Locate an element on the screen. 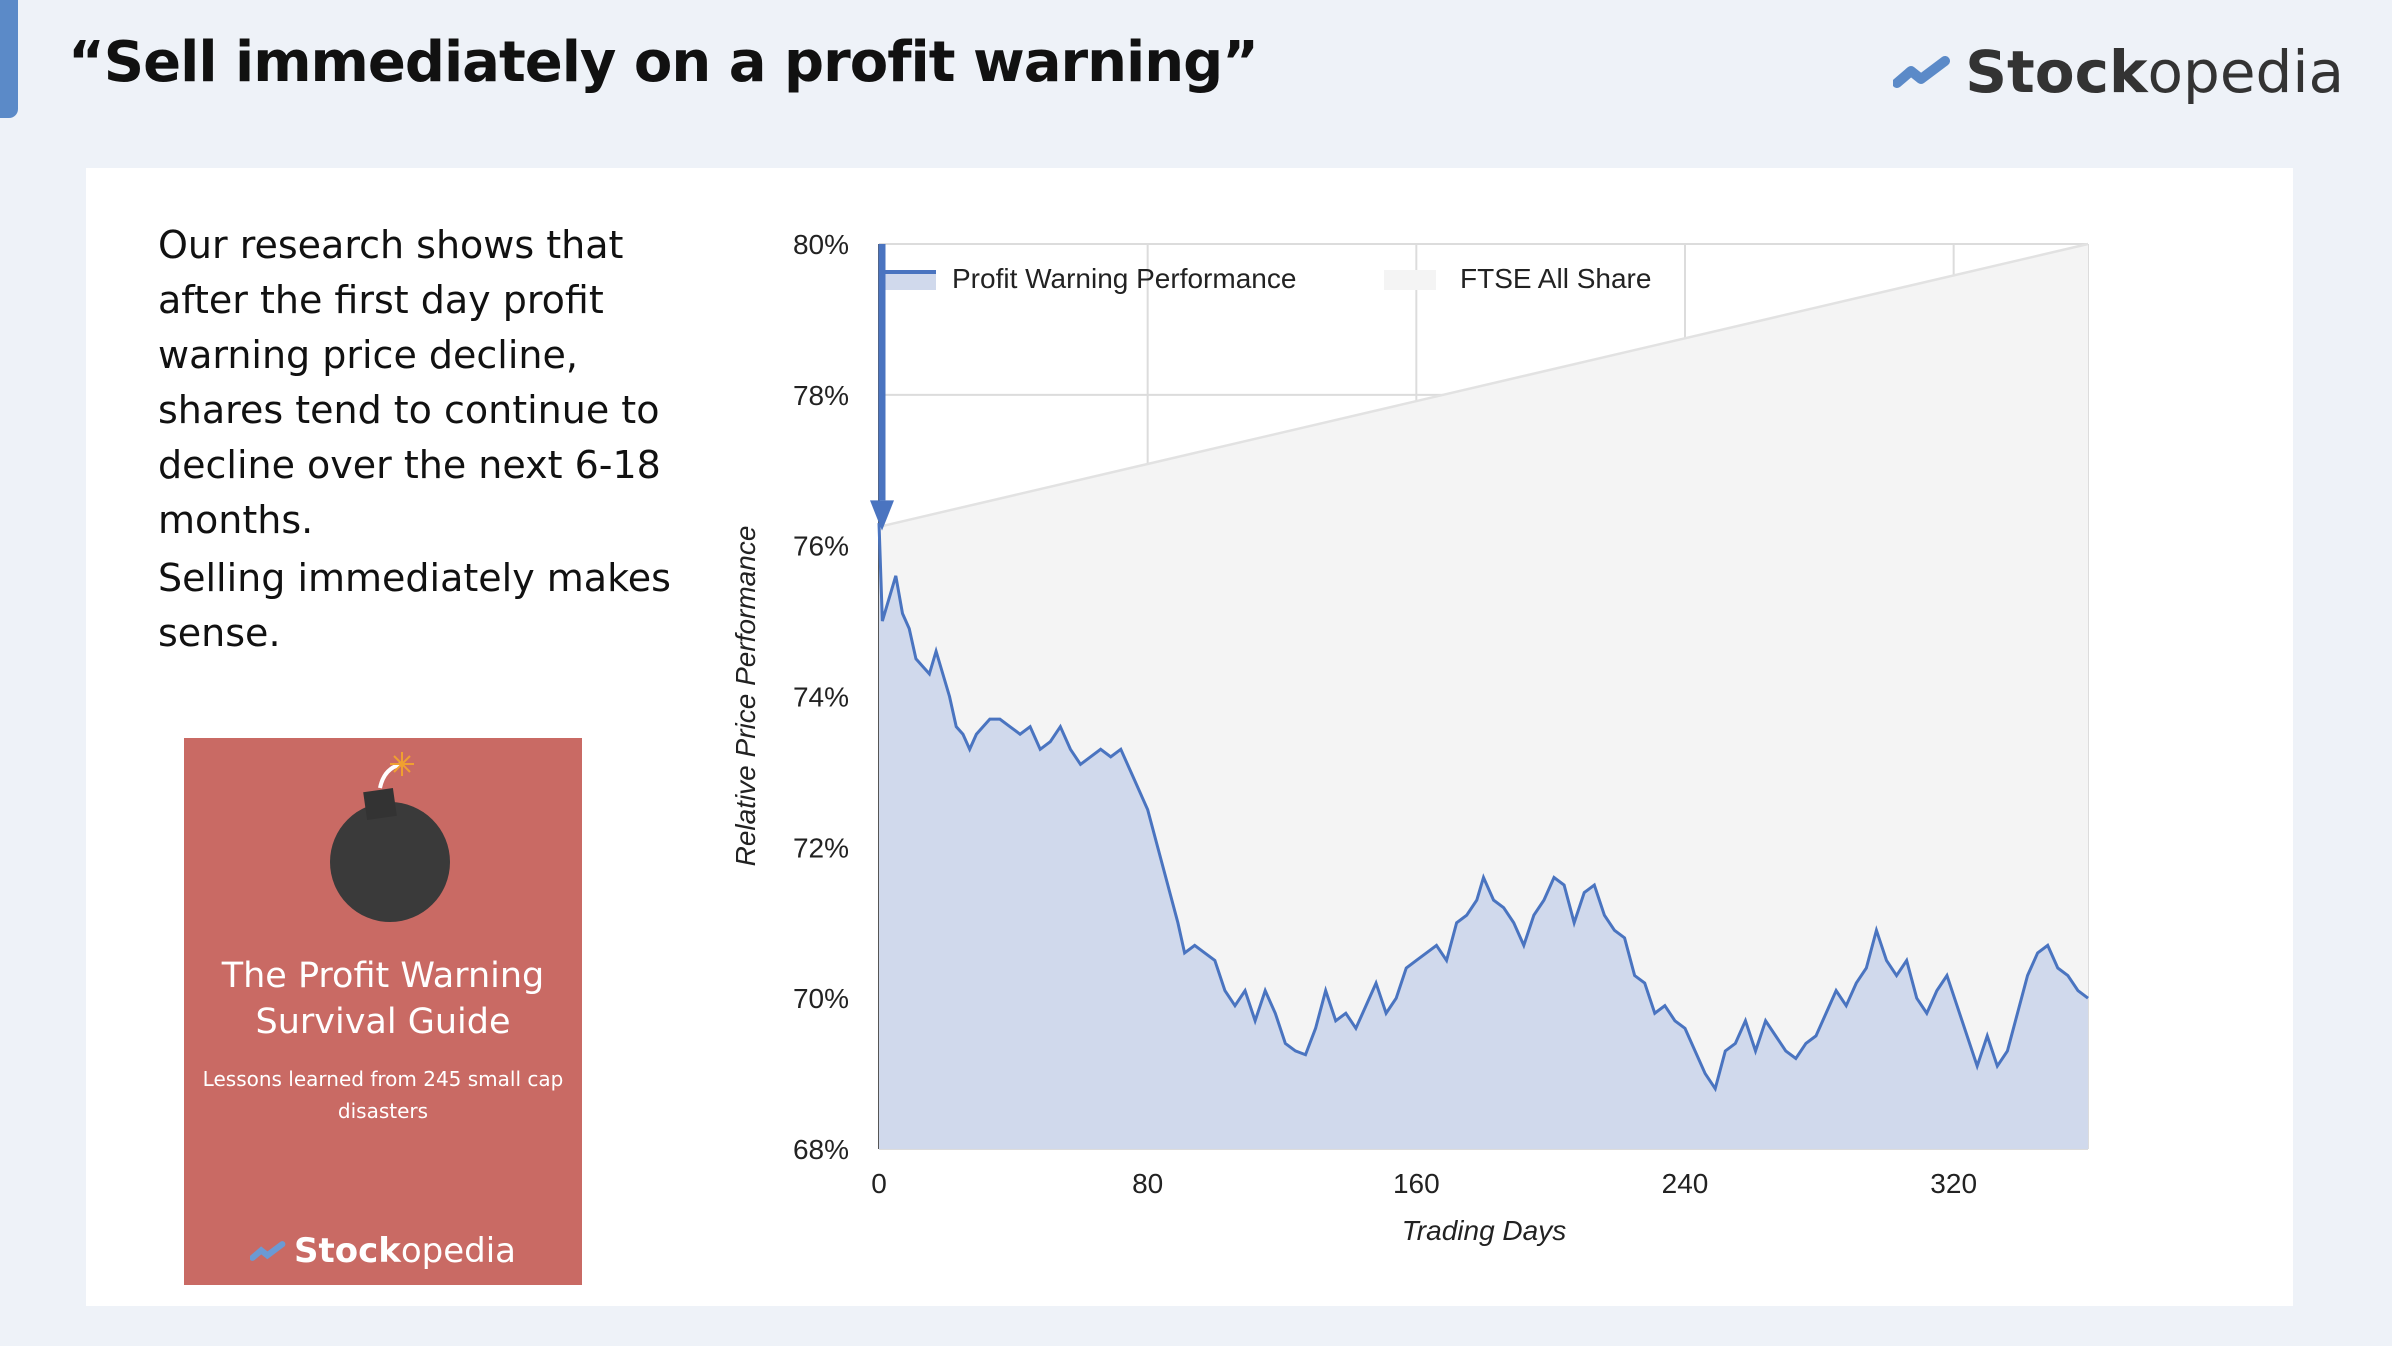 This screenshot has height=1346, width=2392. decline-arrow is located at coordinates (882, 387).